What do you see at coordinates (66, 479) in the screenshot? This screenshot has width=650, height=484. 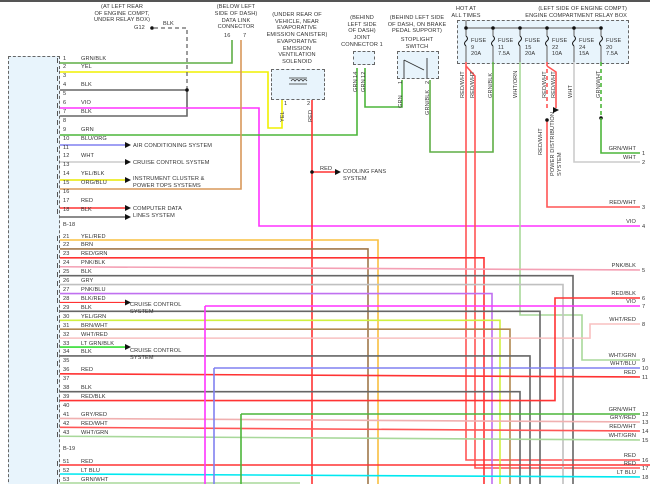 I see `left-pin-number: 53` at bounding box center [66, 479].